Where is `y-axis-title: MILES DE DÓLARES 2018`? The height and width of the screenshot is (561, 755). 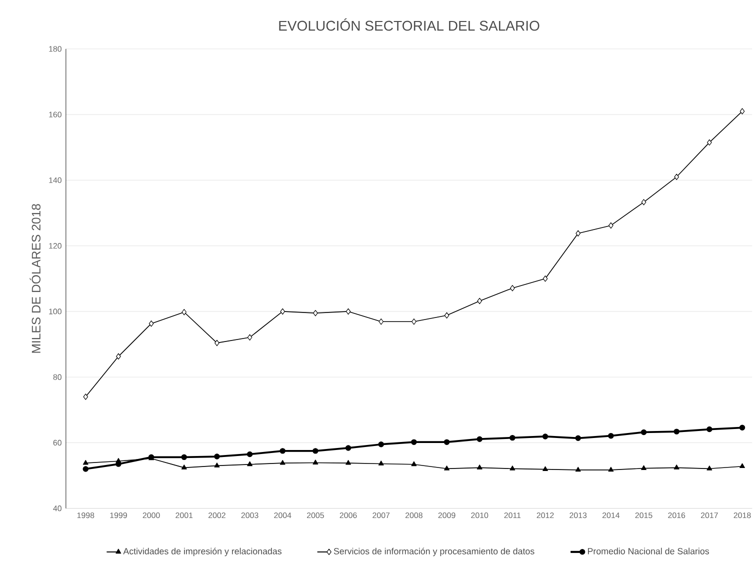 y-axis-title: MILES DE DÓLARES 2018 is located at coordinates (35, 278).